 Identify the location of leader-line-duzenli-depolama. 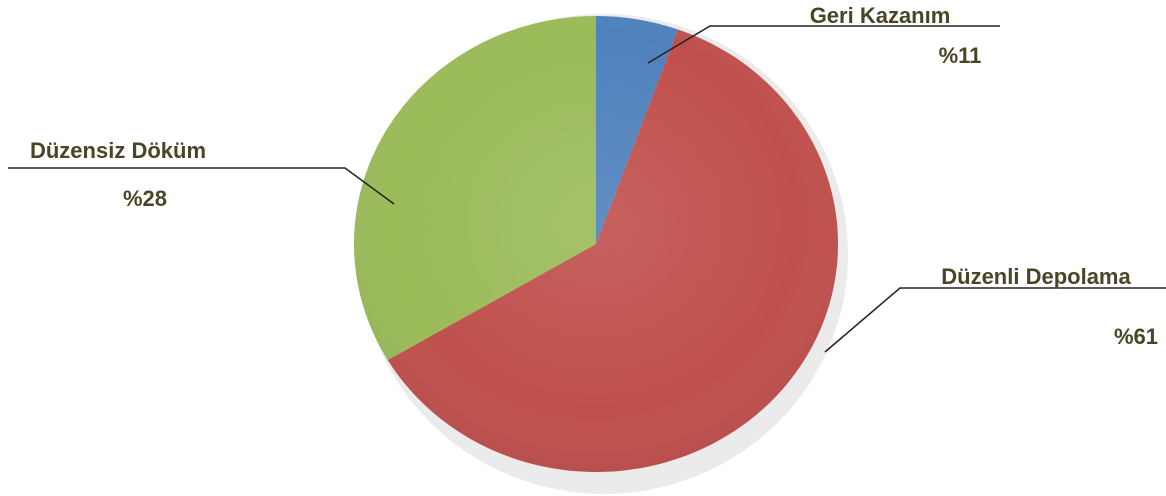
(995, 320).